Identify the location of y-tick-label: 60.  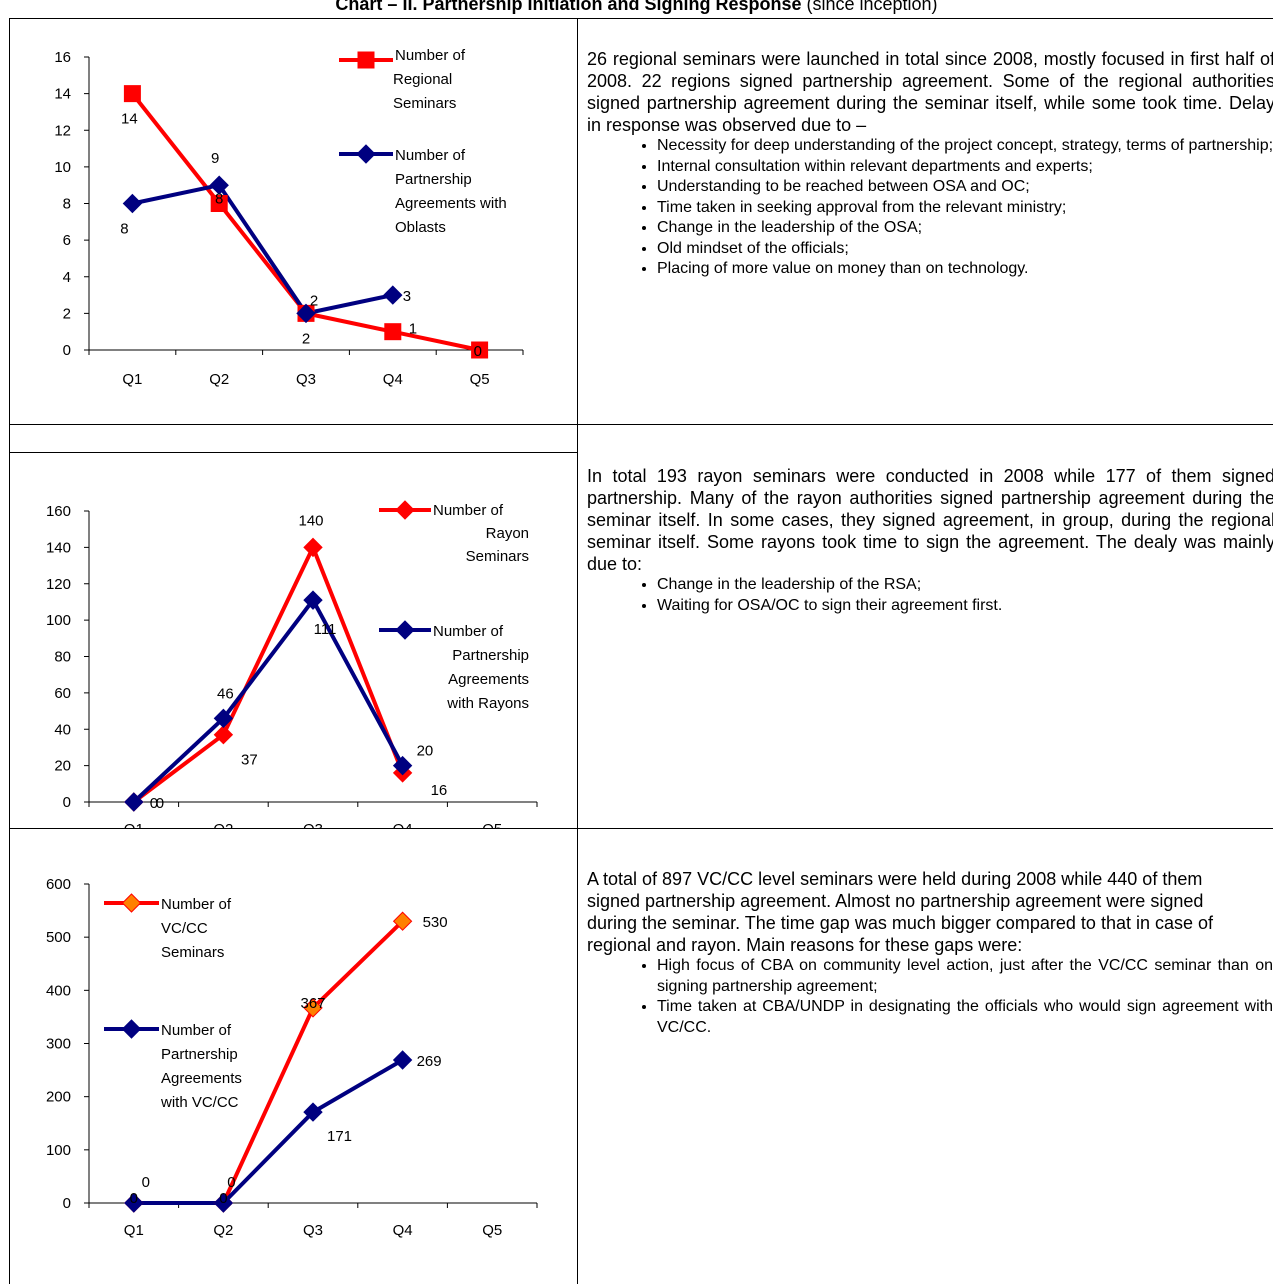
(62, 693).